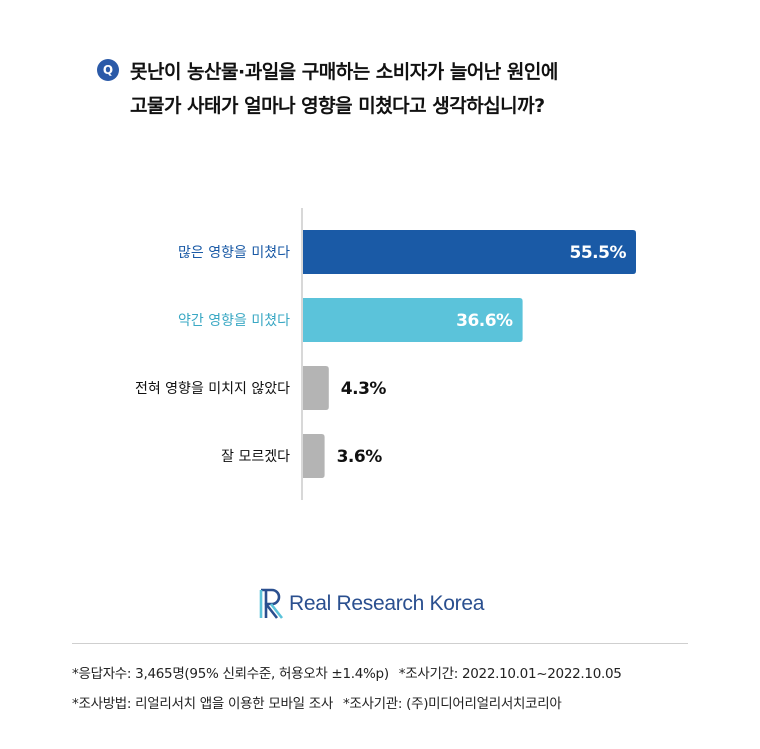 The width and height of the screenshot is (760, 749). What do you see at coordinates (510, 674) in the screenshot?
I see `footnote-period: *조사기간: 2022.10.01~2022.10.05` at bounding box center [510, 674].